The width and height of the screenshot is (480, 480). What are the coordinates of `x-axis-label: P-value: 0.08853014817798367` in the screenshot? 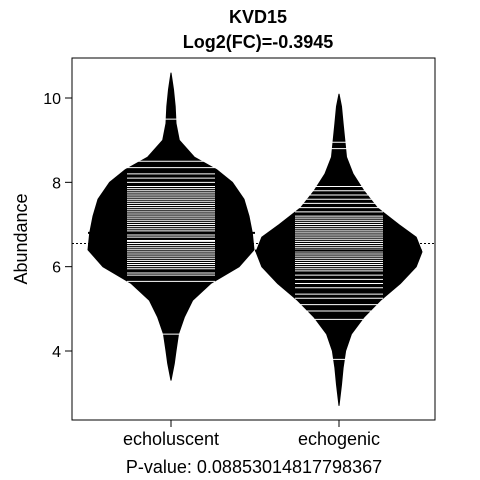 It's located at (254, 467).